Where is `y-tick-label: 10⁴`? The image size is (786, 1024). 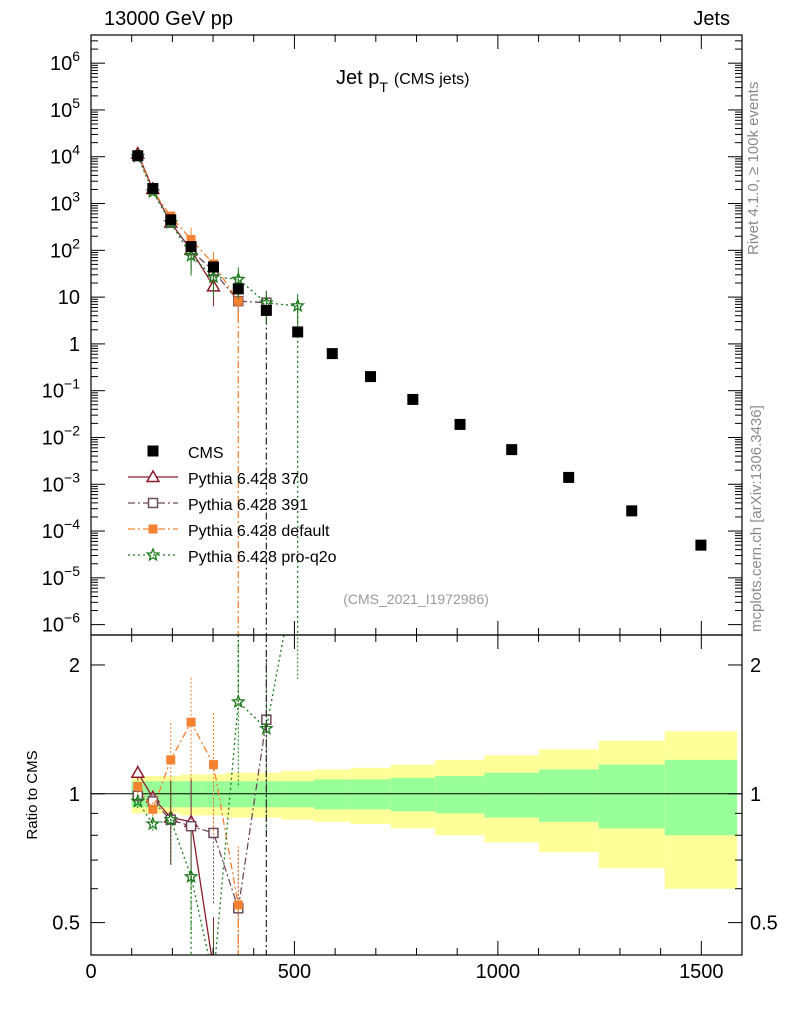
y-tick-label: 10⁴ is located at coordinates (65, 155).